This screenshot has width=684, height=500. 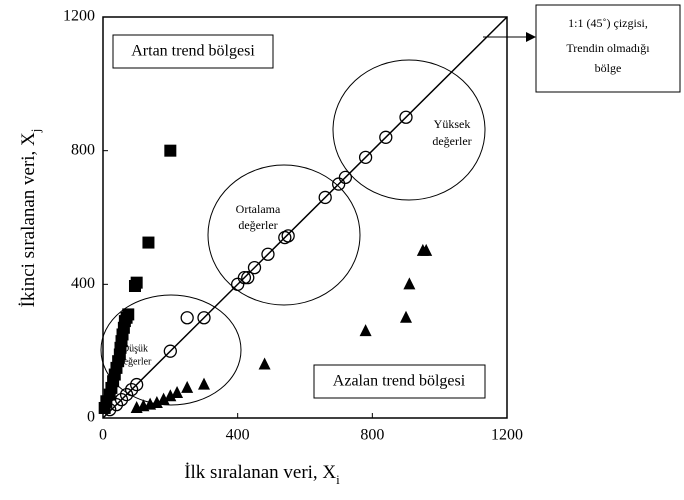 What do you see at coordinates (79, 16) in the screenshot?
I see `y-tick-label: 1200` at bounding box center [79, 16].